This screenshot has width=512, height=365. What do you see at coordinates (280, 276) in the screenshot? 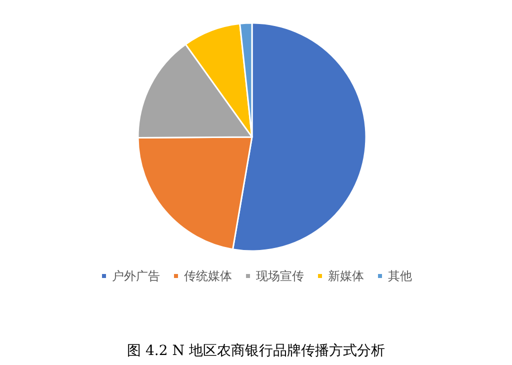
I see `legend-label: 现场宣传` at bounding box center [280, 276].